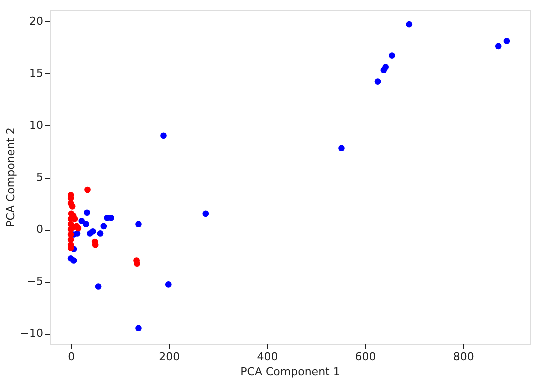 Image resolution: width=550 pixels, height=384 pixels. I want to click on y-tick-label: 15, so click(37, 73).